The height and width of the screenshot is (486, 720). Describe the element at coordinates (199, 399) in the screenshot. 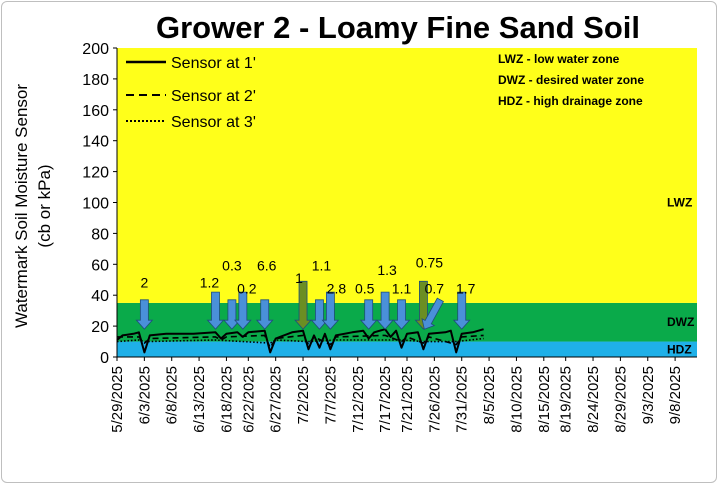

I see `x-tick-label: 6/13/2025` at that location.